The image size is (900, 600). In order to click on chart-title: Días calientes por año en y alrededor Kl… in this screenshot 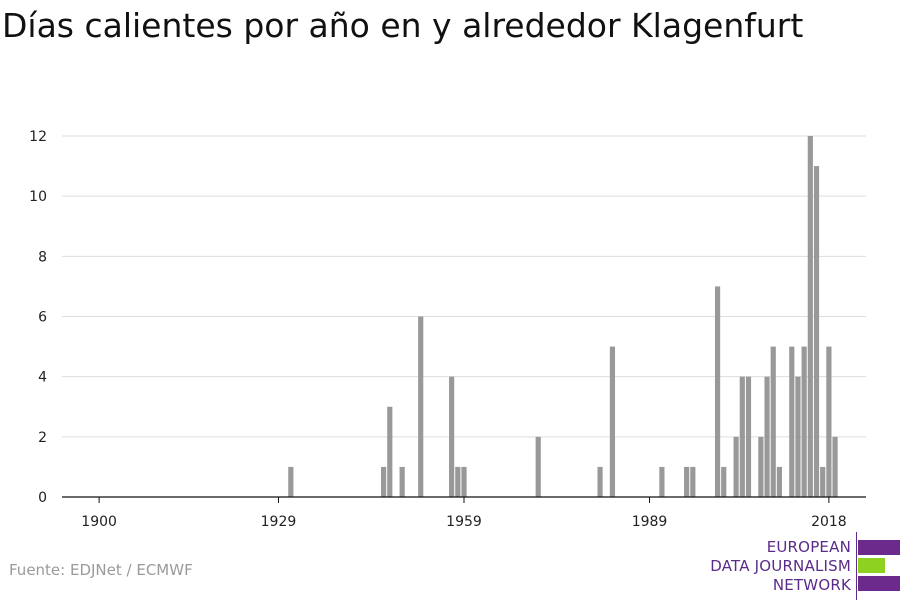, I will do `click(403, 25)`.